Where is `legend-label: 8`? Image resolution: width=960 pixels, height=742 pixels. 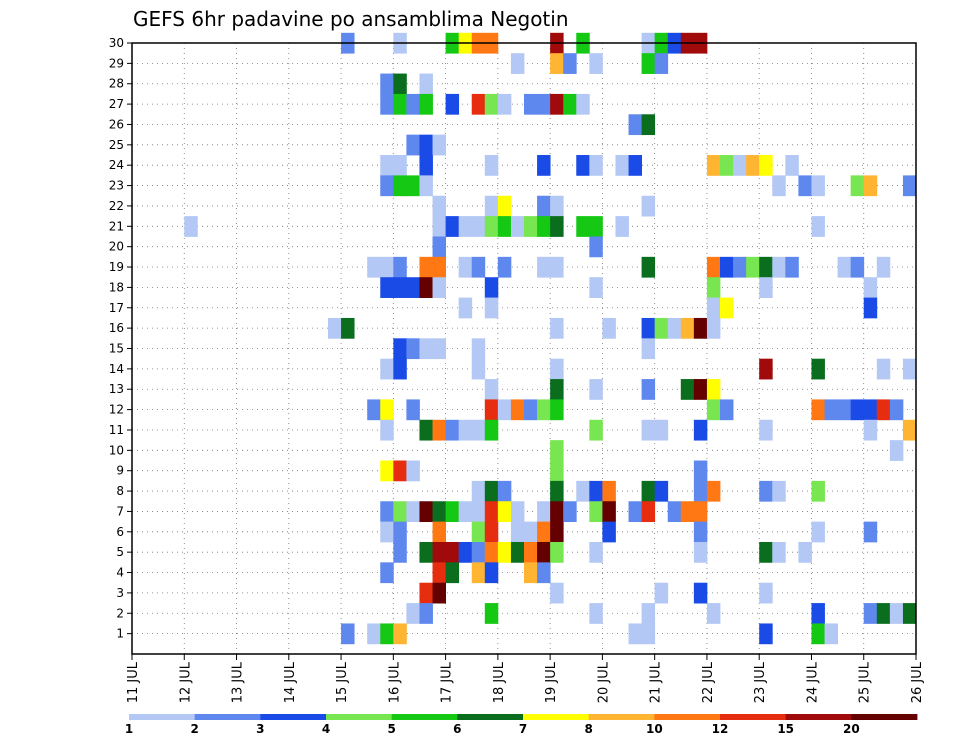 legend-label: 8 is located at coordinates (588, 729).